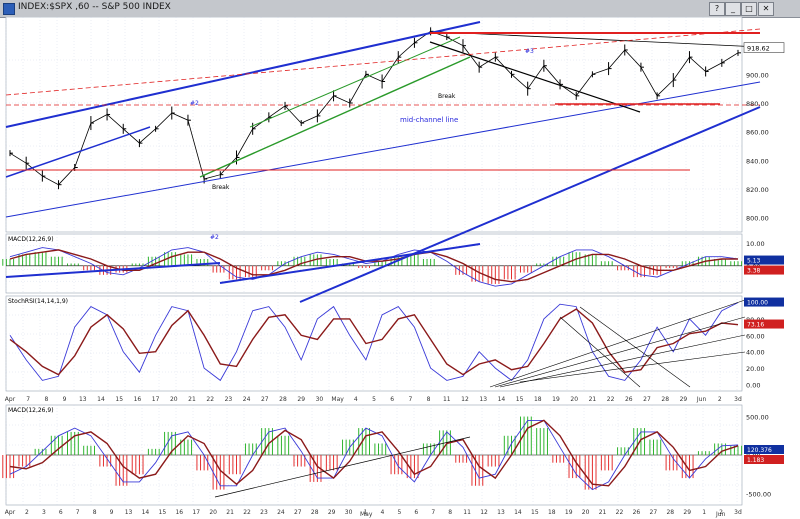 Image resolution: width=800 pixels, height=519 pixels. What do you see at coordinates (38, 301) in the screenshot?
I see `stochrsi-label: StochRSI(14,14,1,9)` at bounding box center [38, 301].